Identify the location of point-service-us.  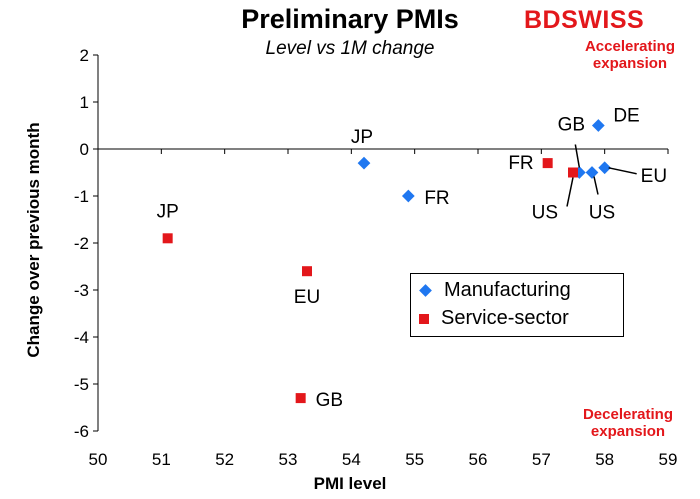
(573, 172).